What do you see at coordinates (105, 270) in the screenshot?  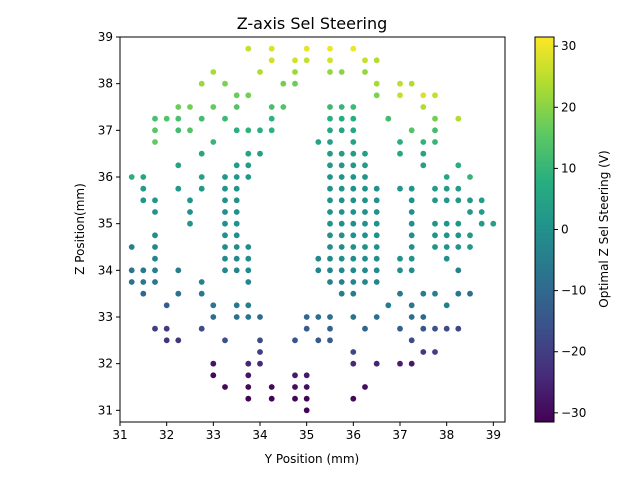 I see `y-tick-label: 34` at bounding box center [105, 270].